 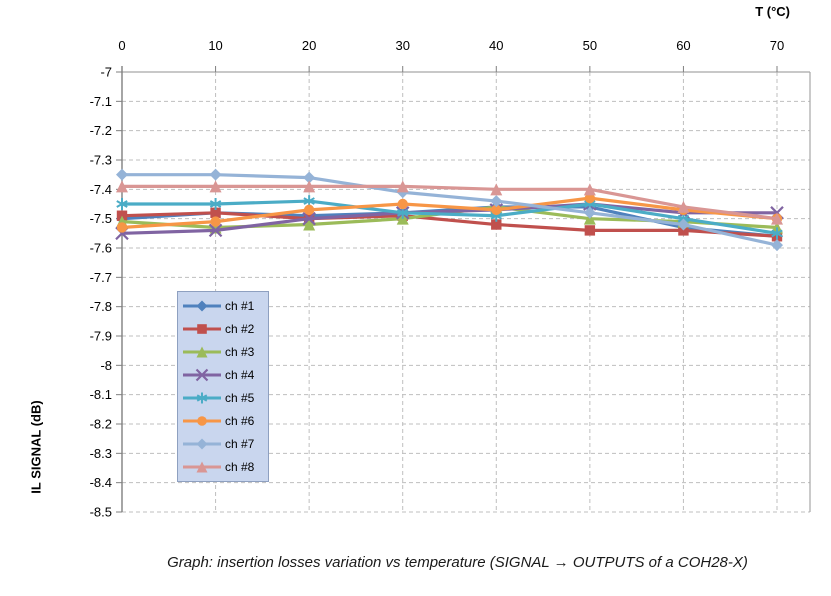 I want to click on legend-key-x-icon, so click(x=202, y=375).